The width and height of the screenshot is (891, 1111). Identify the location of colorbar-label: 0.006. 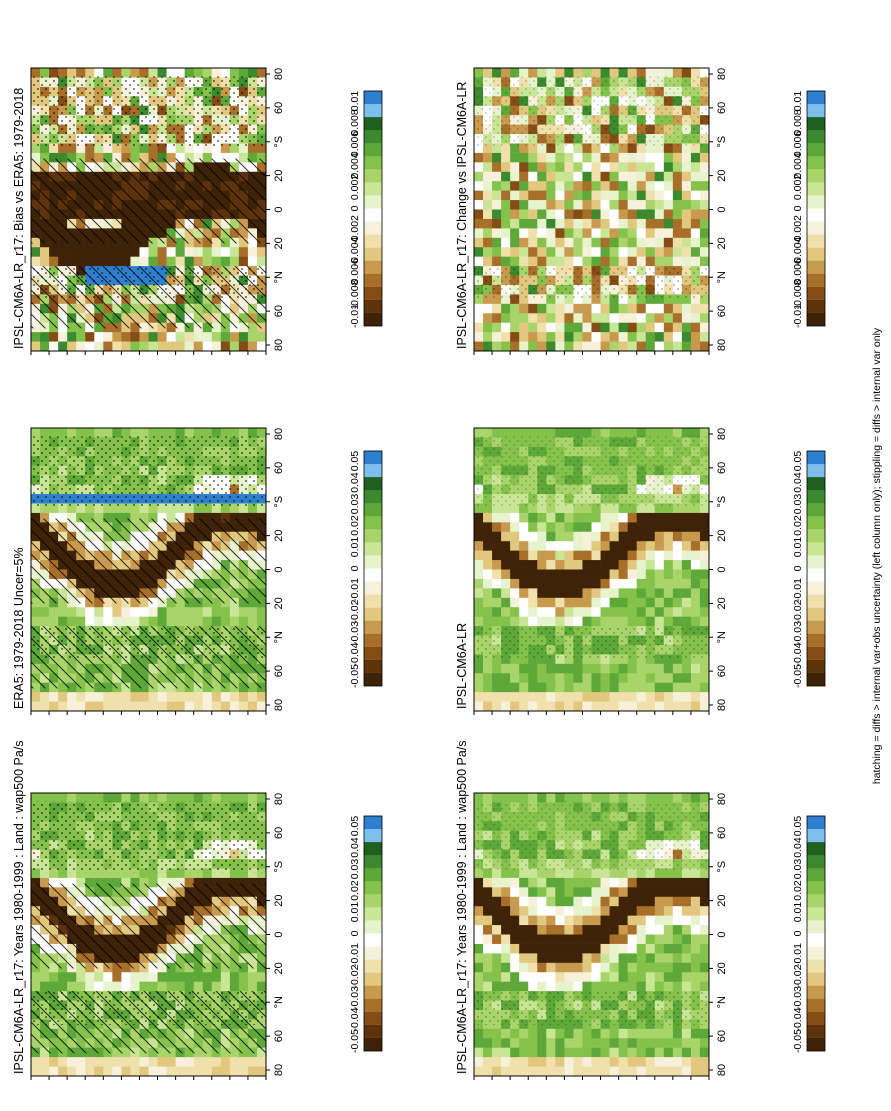
(355, 144).